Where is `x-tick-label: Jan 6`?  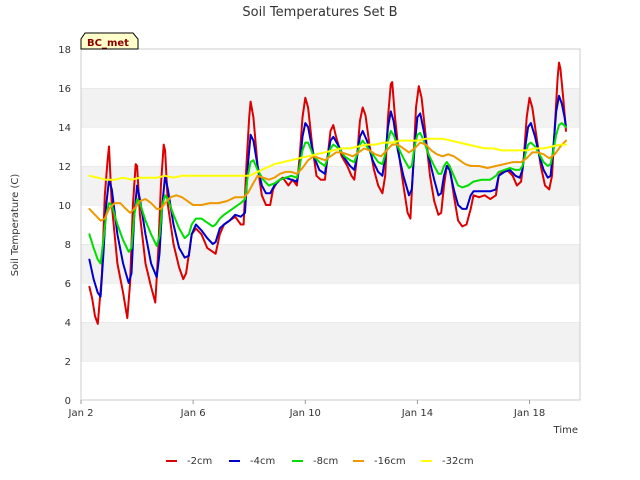 x-tick-label: Jan 6 is located at coordinates (193, 413).